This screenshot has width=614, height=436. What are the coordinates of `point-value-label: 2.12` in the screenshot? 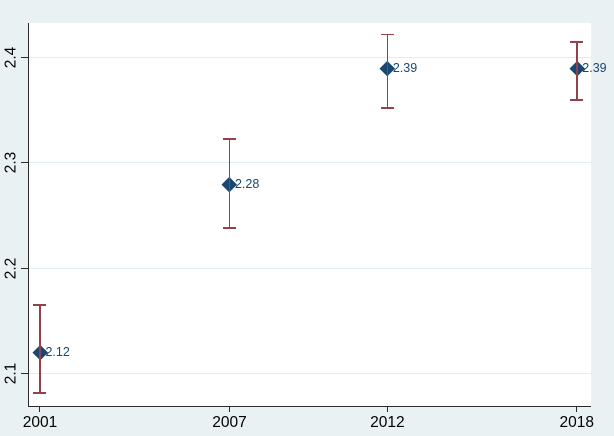 It's located at (57, 352).